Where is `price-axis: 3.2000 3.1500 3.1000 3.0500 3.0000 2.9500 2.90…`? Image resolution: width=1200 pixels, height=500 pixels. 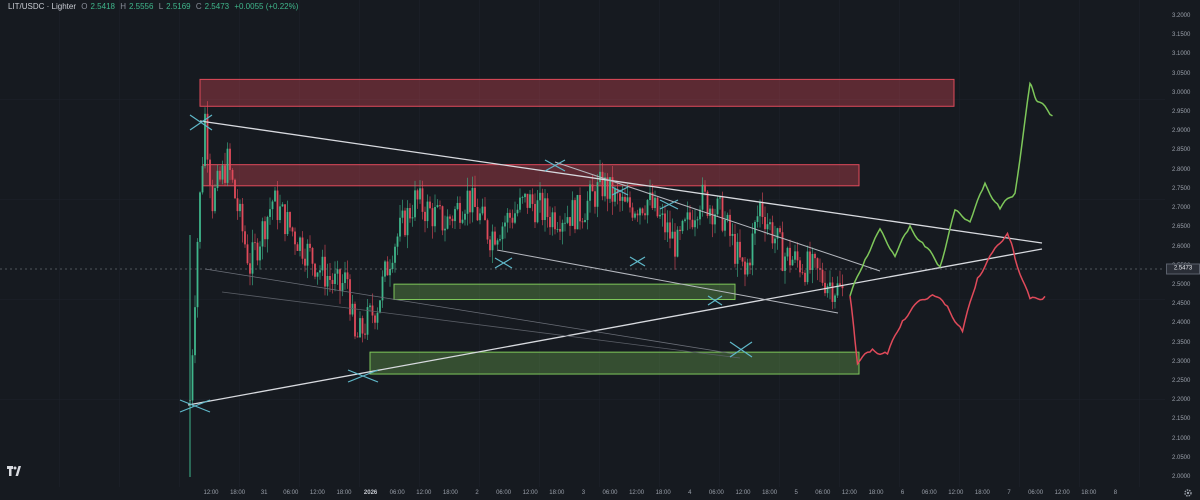
price-axis: 3.2000 3.1500 3.1000 3.0500 3.0000 2.9500 2.90… is located at coordinates (1182, 250).